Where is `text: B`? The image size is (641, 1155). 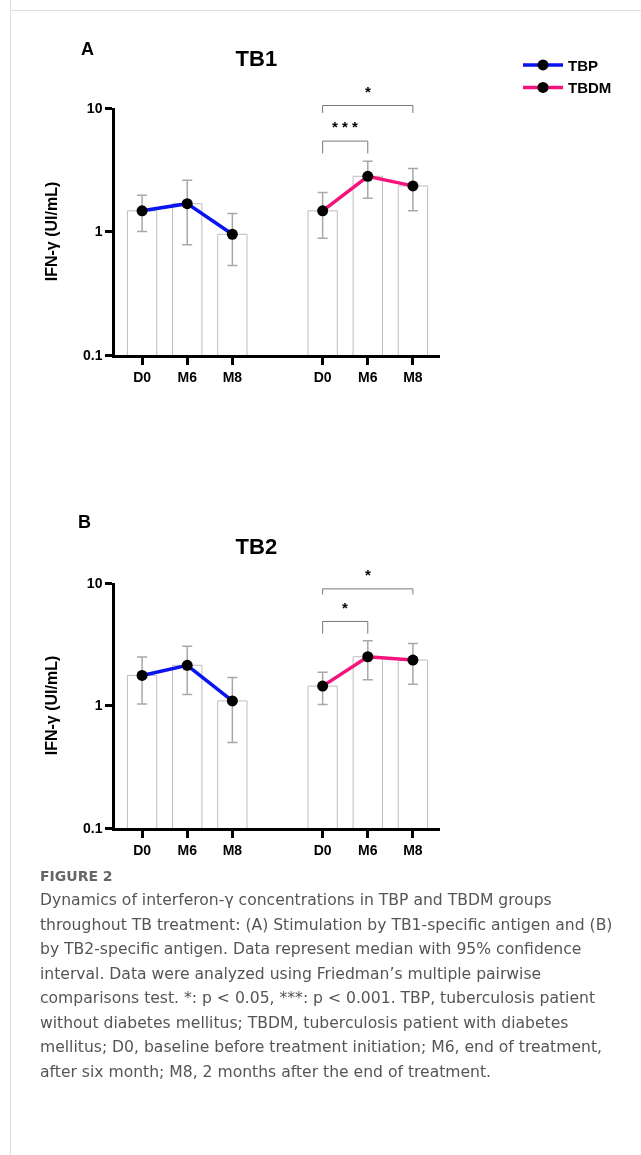
text: B is located at coordinates (84, 522).